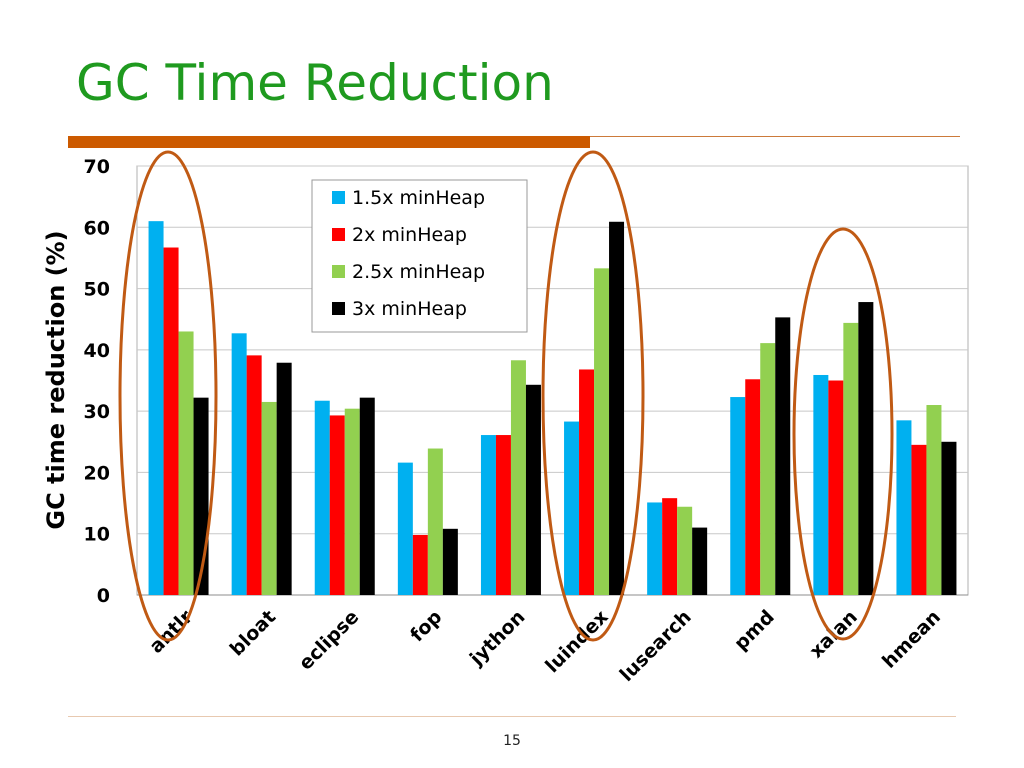 The width and height of the screenshot is (1024, 768). Describe the element at coordinates (329, 142) in the screenshot. I see `title-accent-rule` at that location.